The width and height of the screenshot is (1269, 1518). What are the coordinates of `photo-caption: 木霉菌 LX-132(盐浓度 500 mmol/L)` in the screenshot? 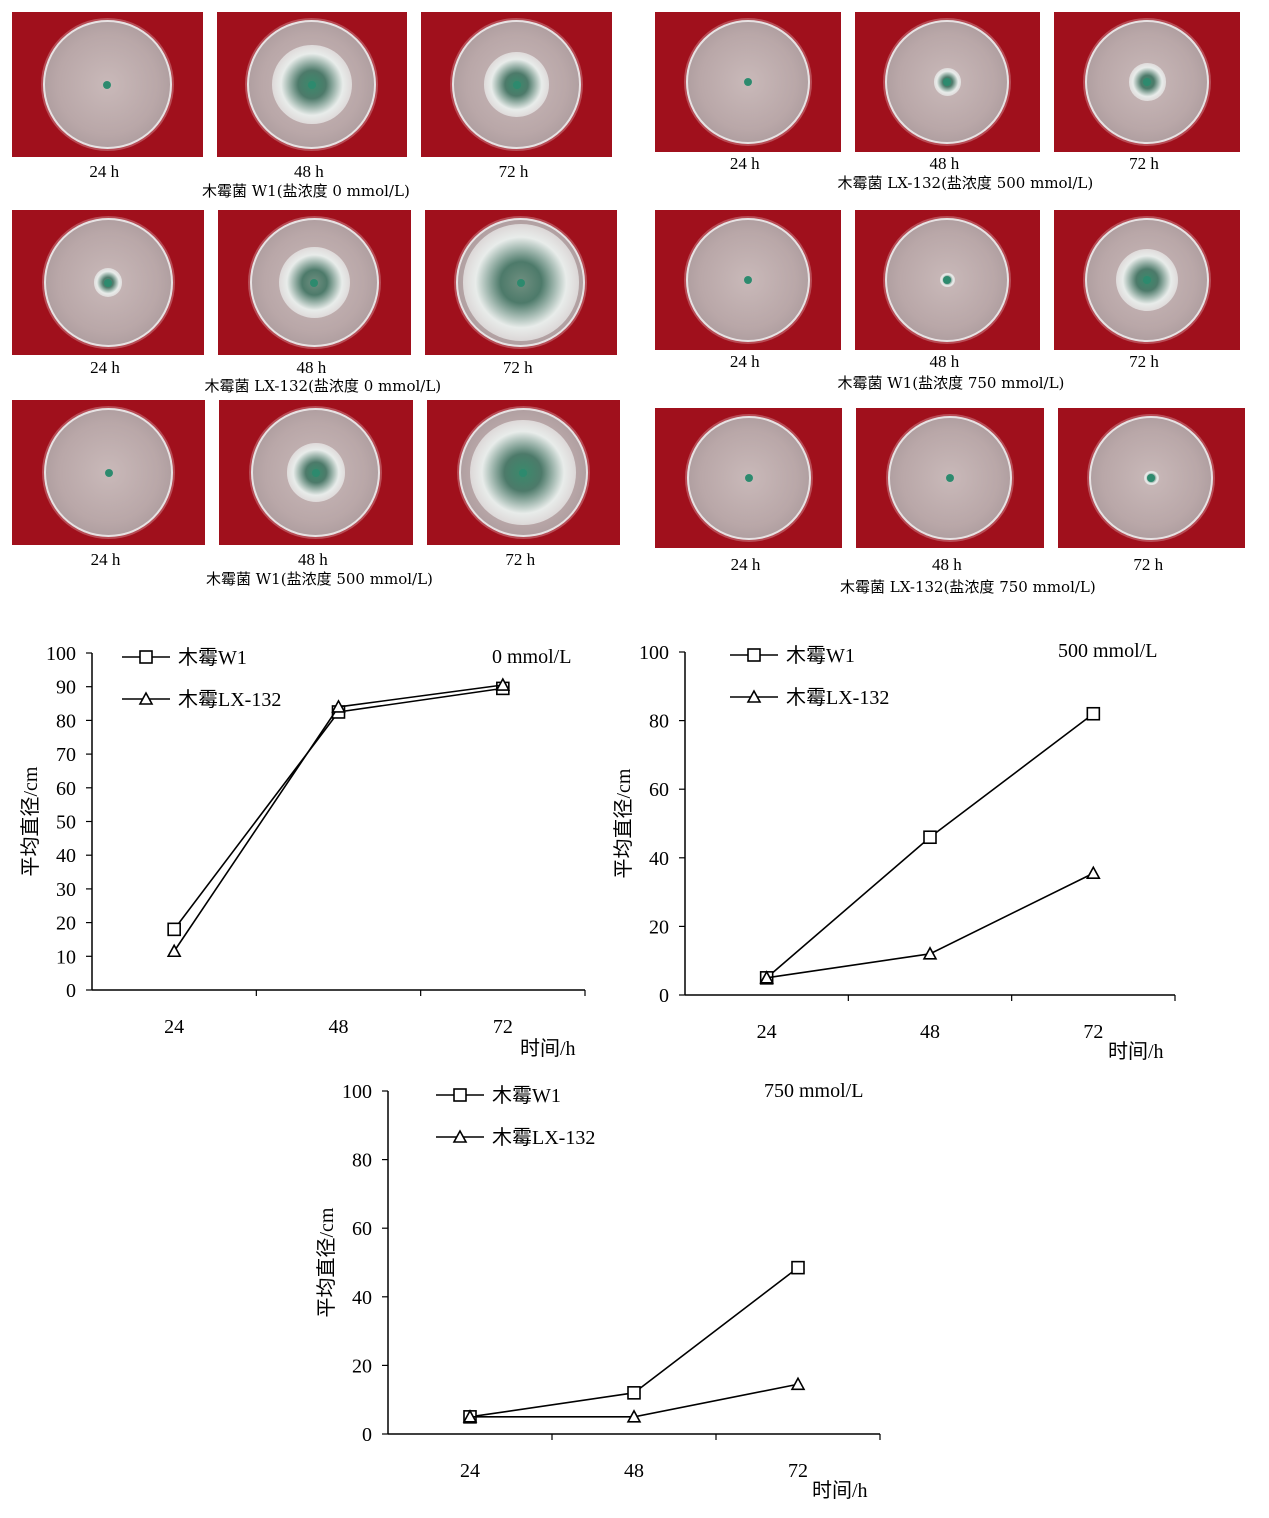 It's located at (965, 183).